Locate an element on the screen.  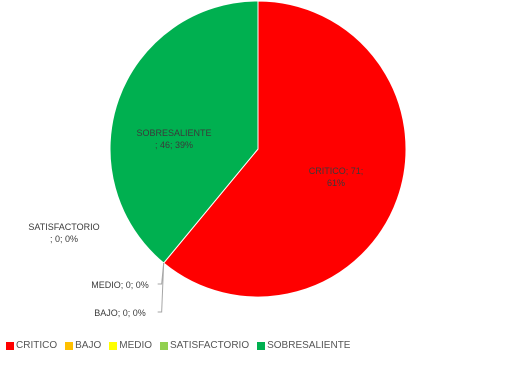
legend-item-bajo: BAJO is located at coordinates (83, 345).